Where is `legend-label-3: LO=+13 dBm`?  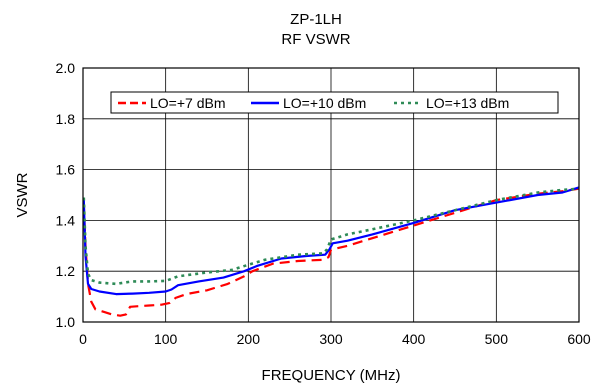 legend-label-3: LO=+13 dBm is located at coordinates (467, 103).